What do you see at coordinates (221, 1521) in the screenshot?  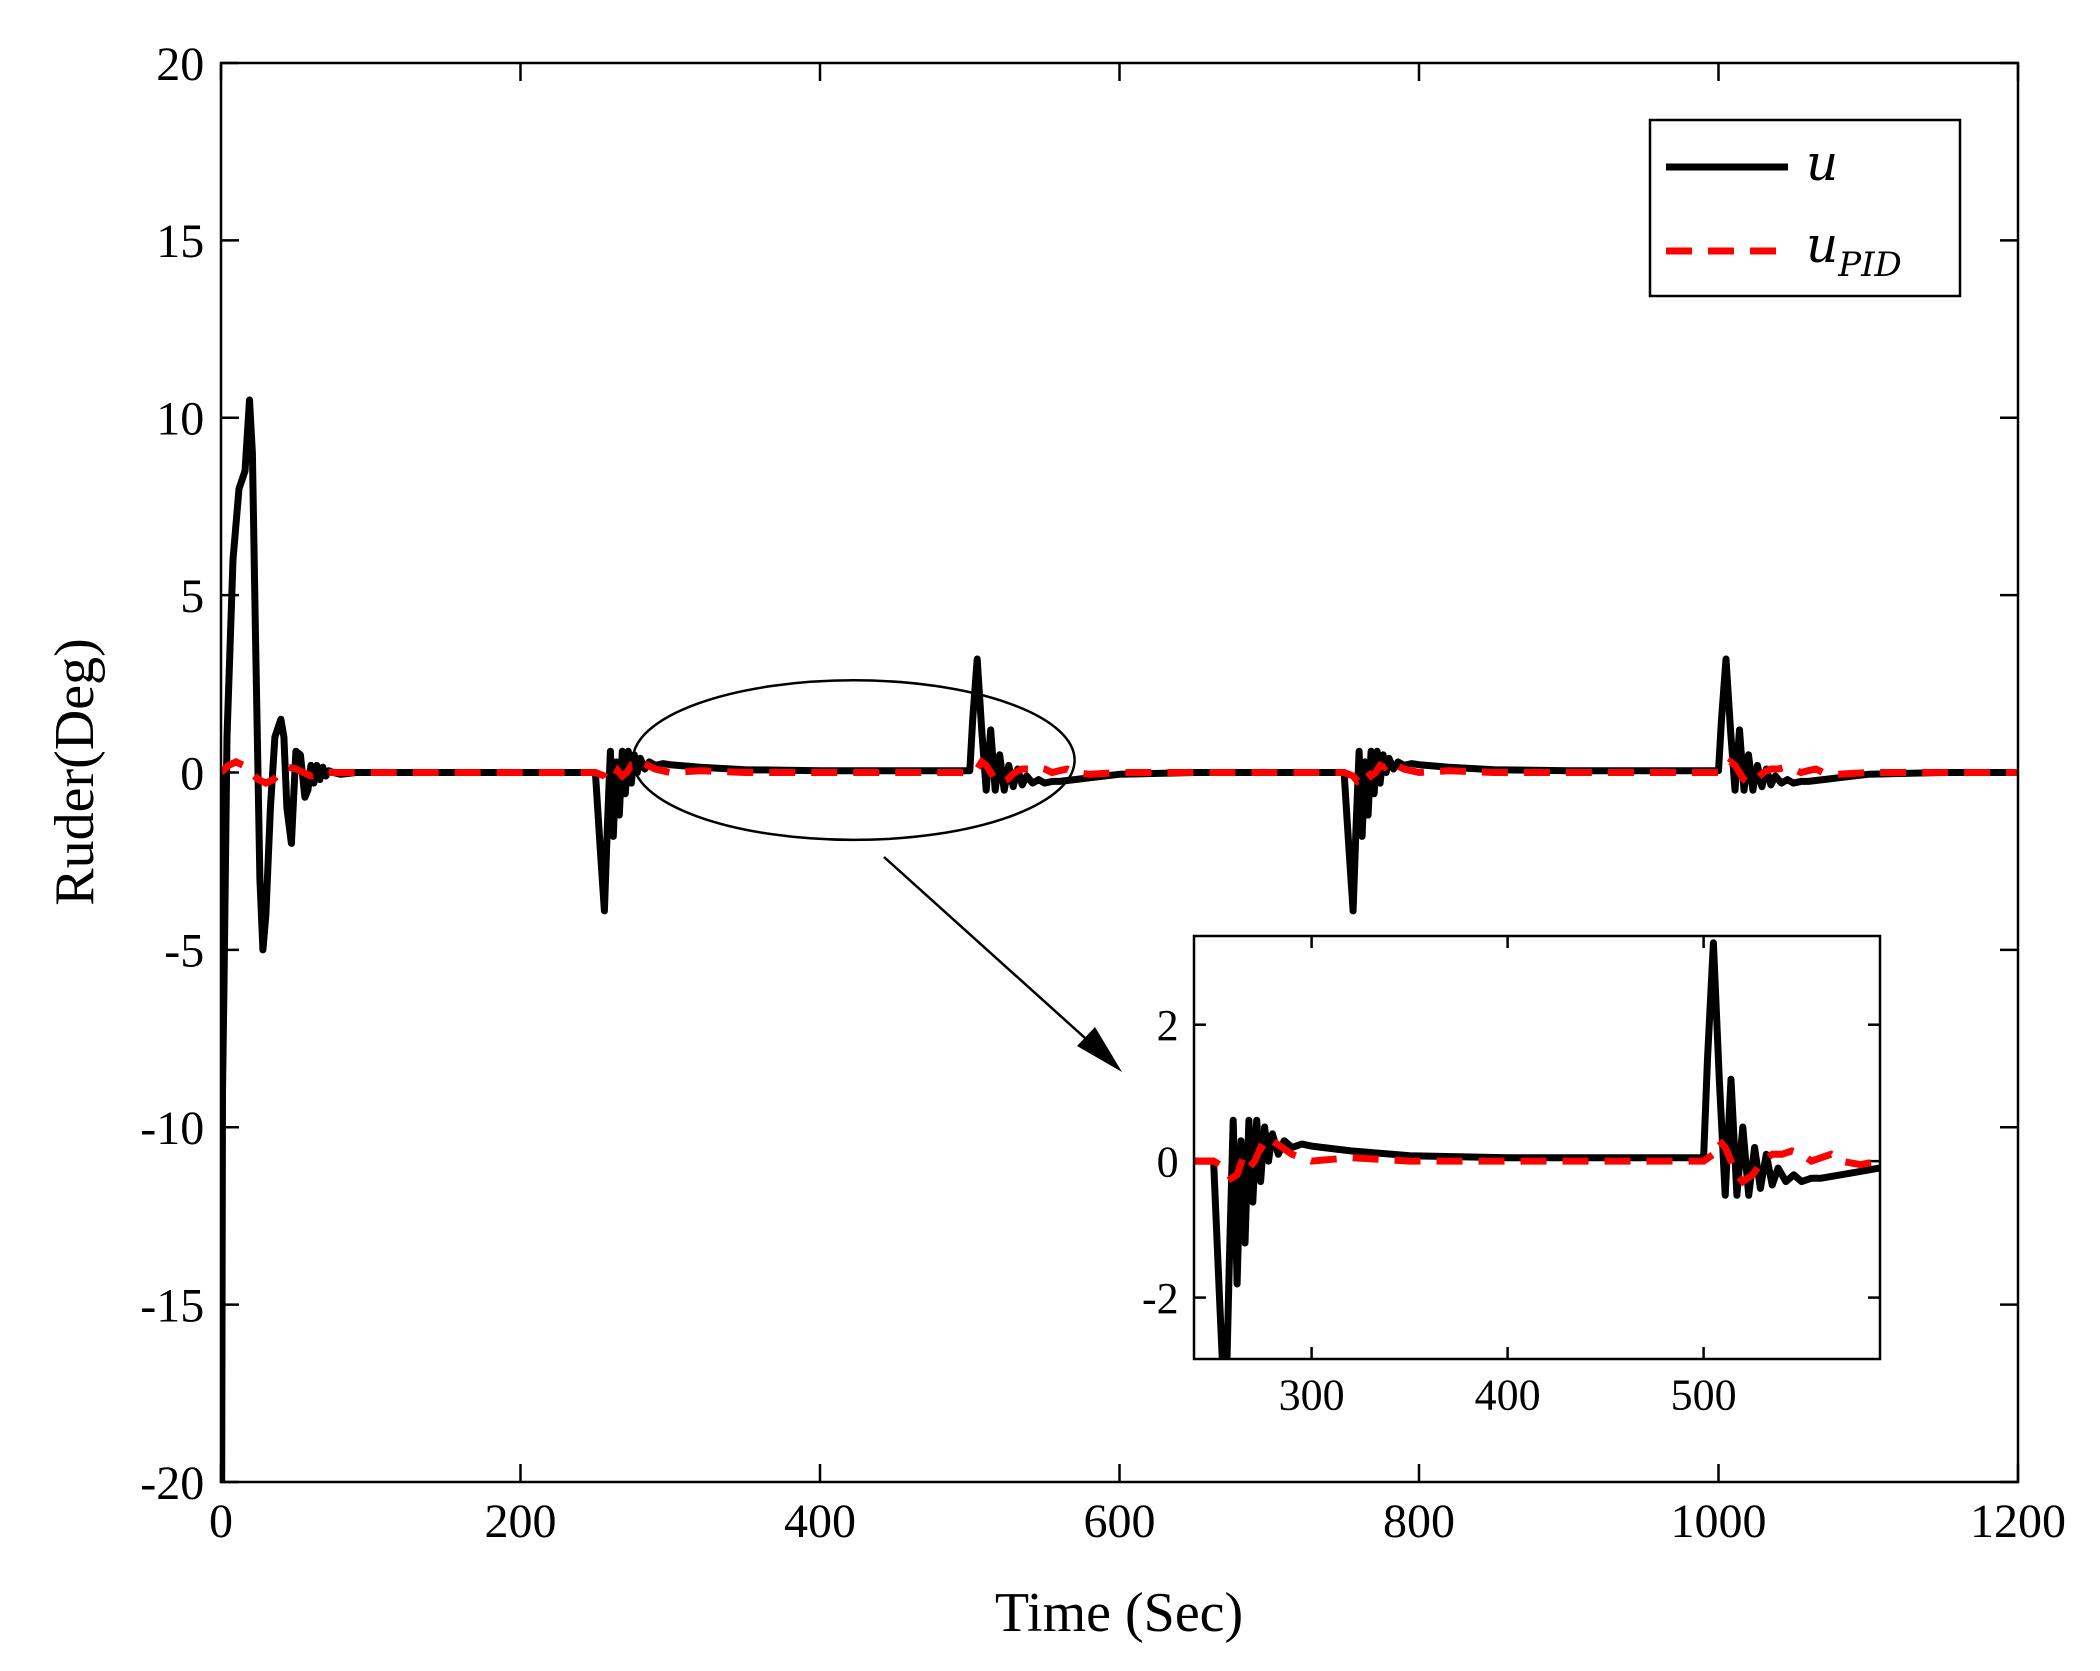 I see `main-x-tick-label: 0` at bounding box center [221, 1521].